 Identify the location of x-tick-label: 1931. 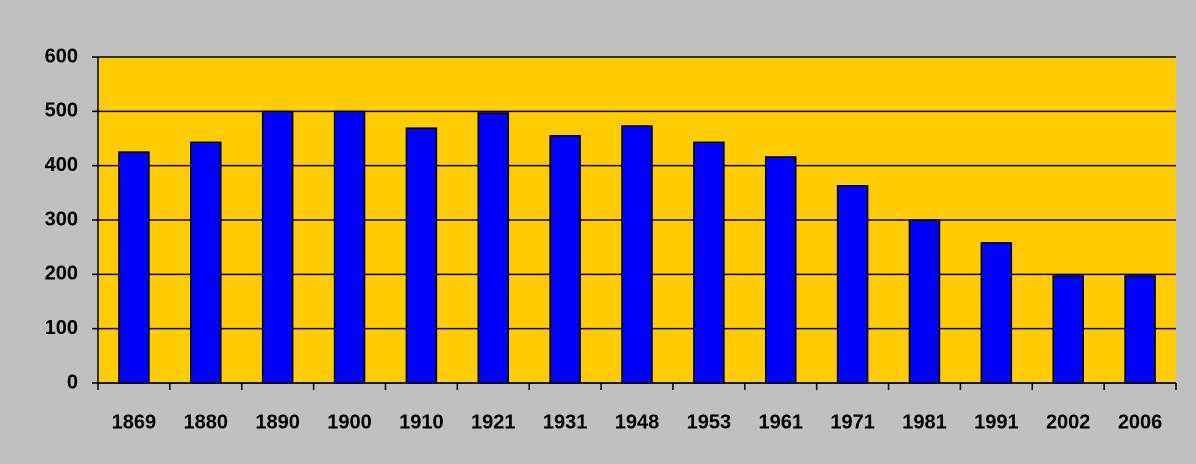
(565, 422).